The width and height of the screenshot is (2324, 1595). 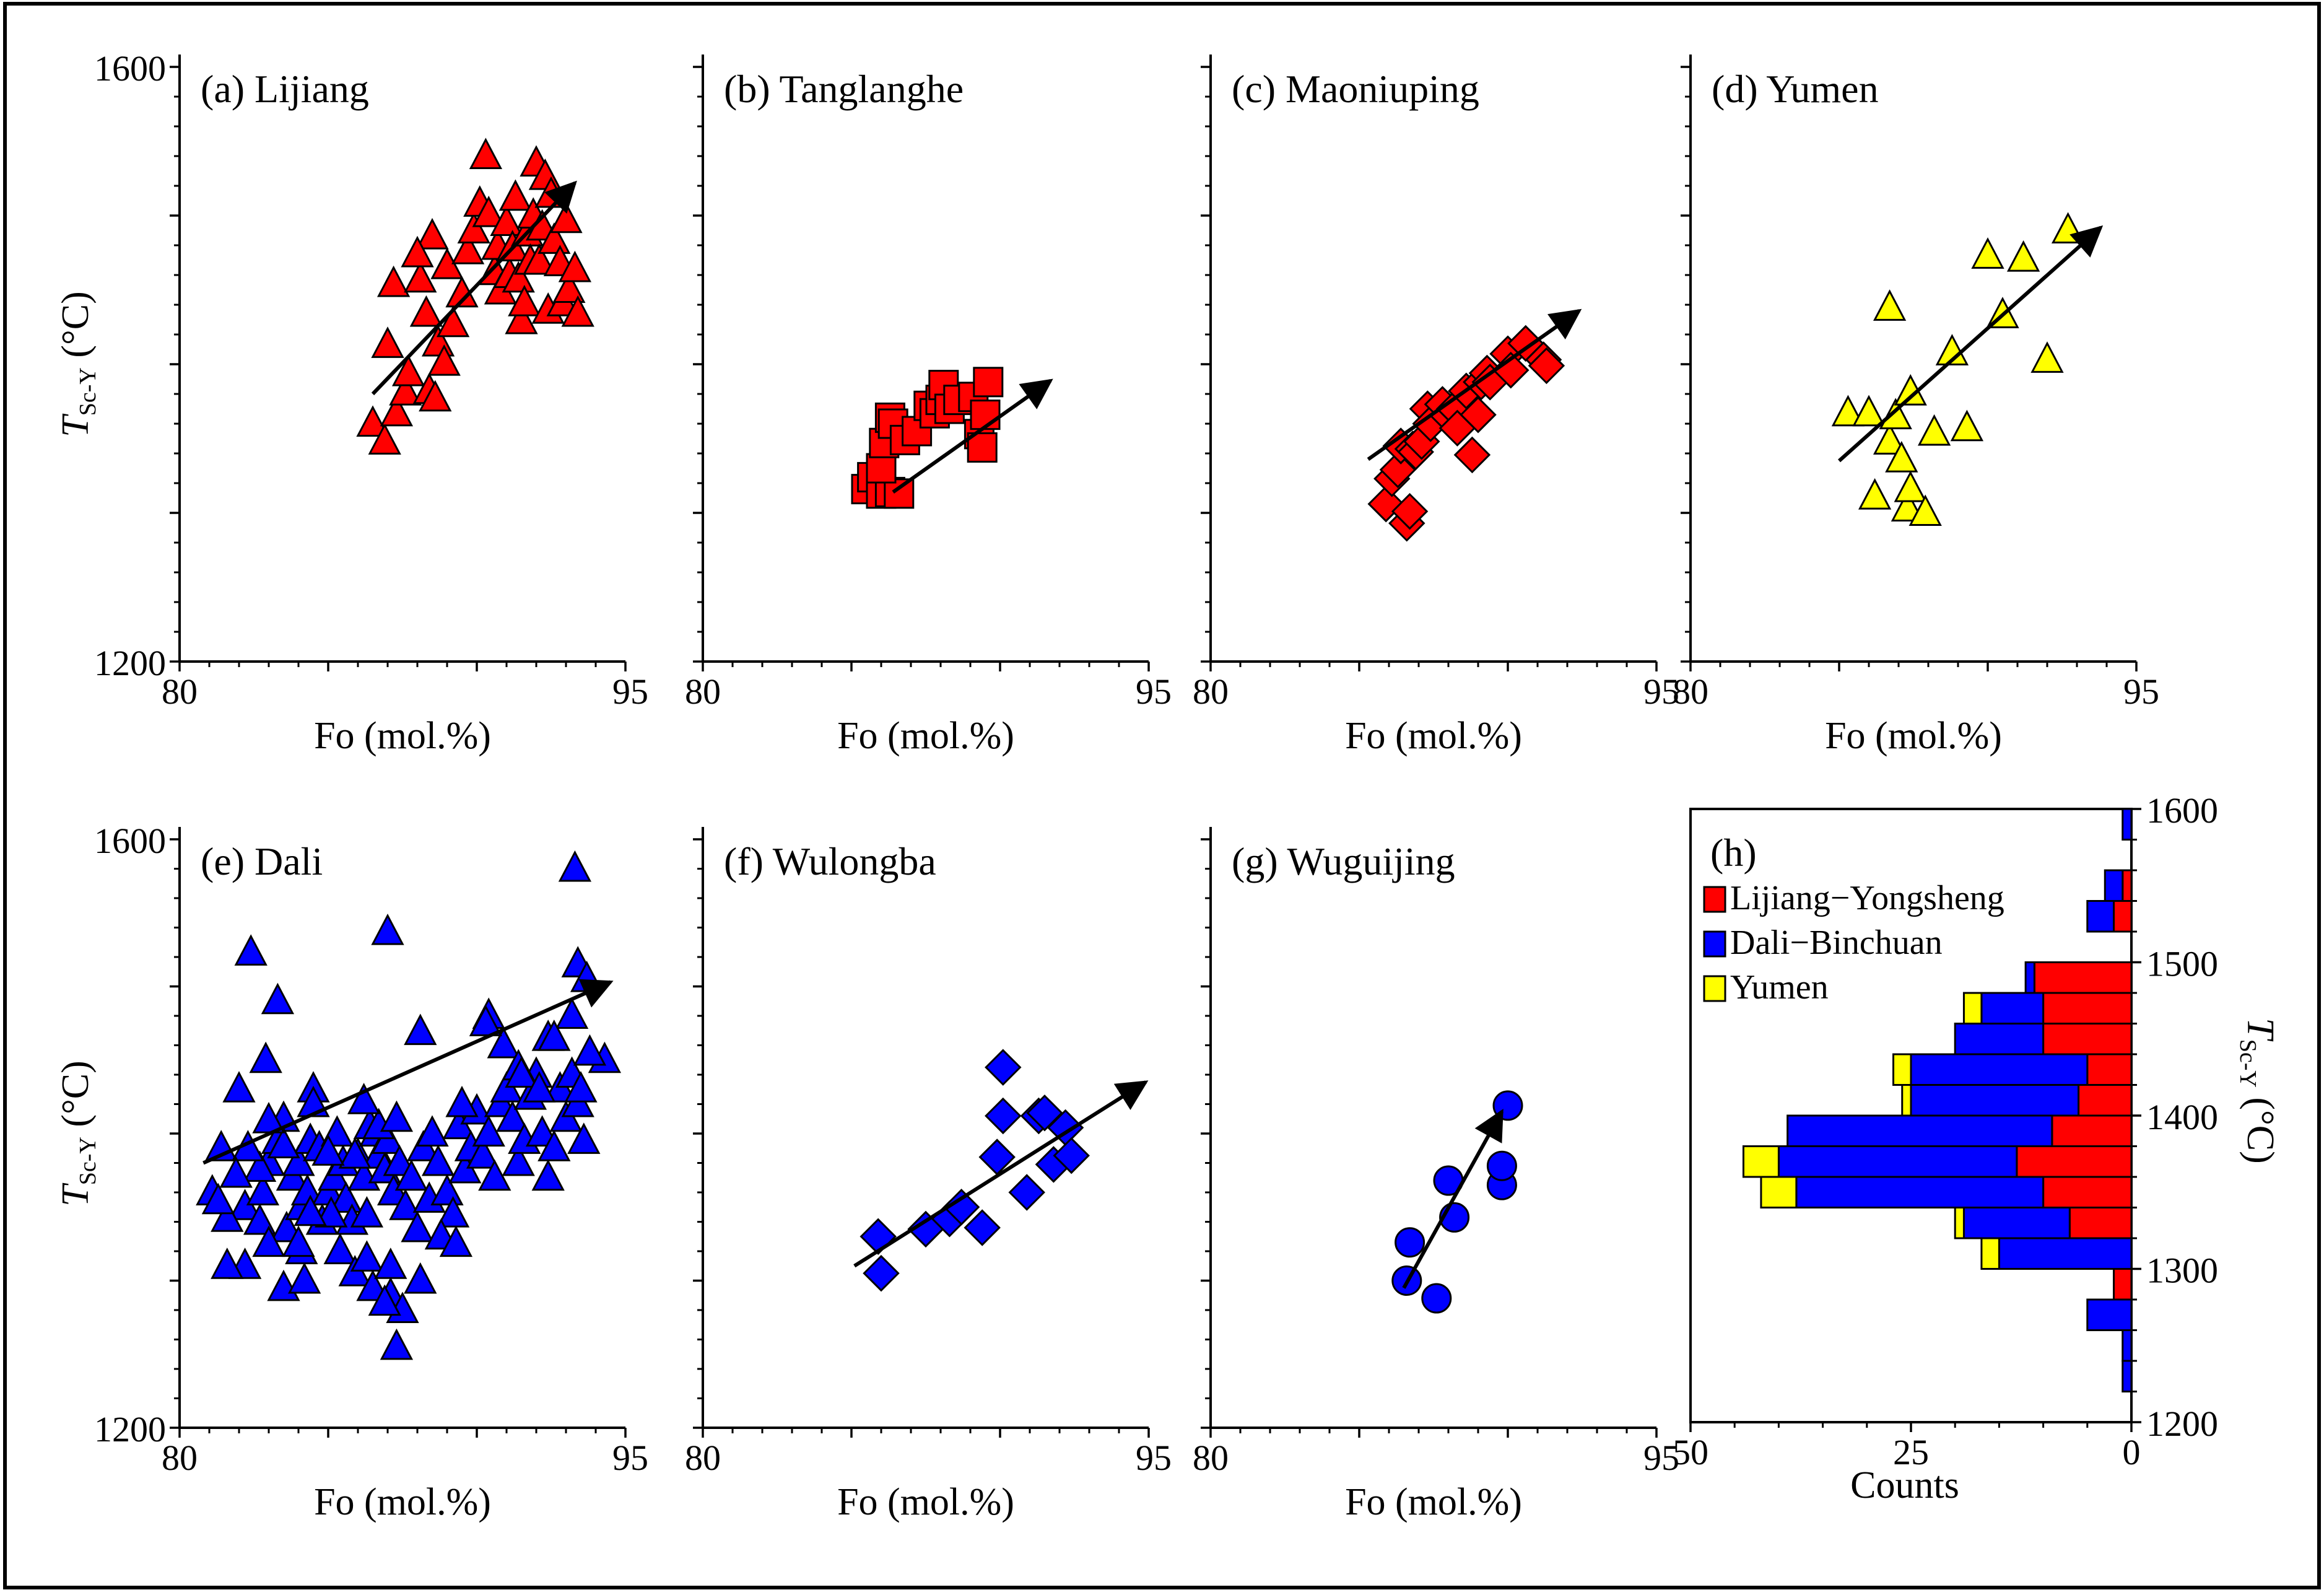 What do you see at coordinates (1343, 861) in the screenshot?
I see `panel-label: (g) Wuguijing` at bounding box center [1343, 861].